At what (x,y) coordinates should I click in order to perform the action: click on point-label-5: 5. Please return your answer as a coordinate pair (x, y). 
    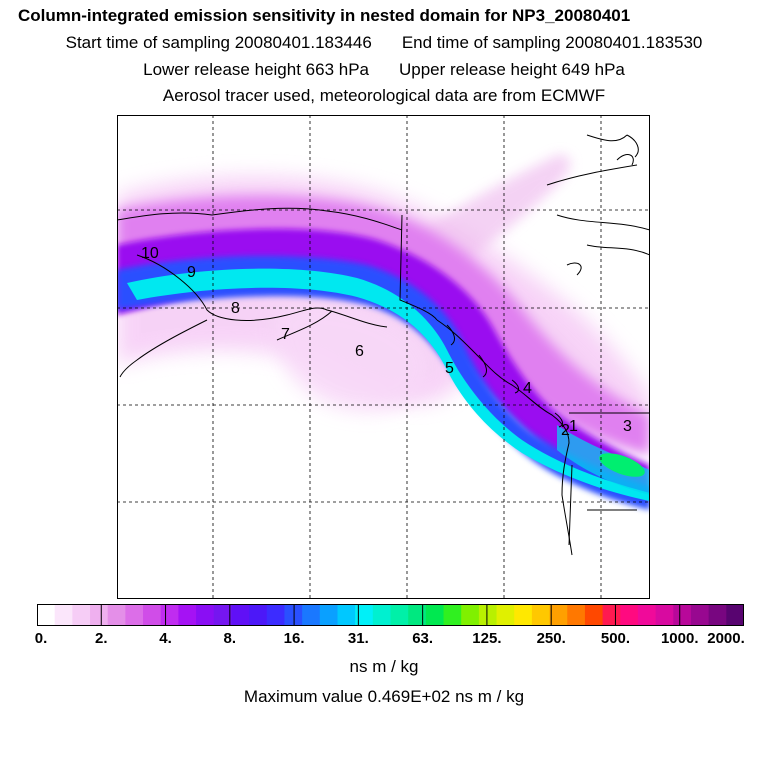
    Looking at the image, I should click on (449, 368).